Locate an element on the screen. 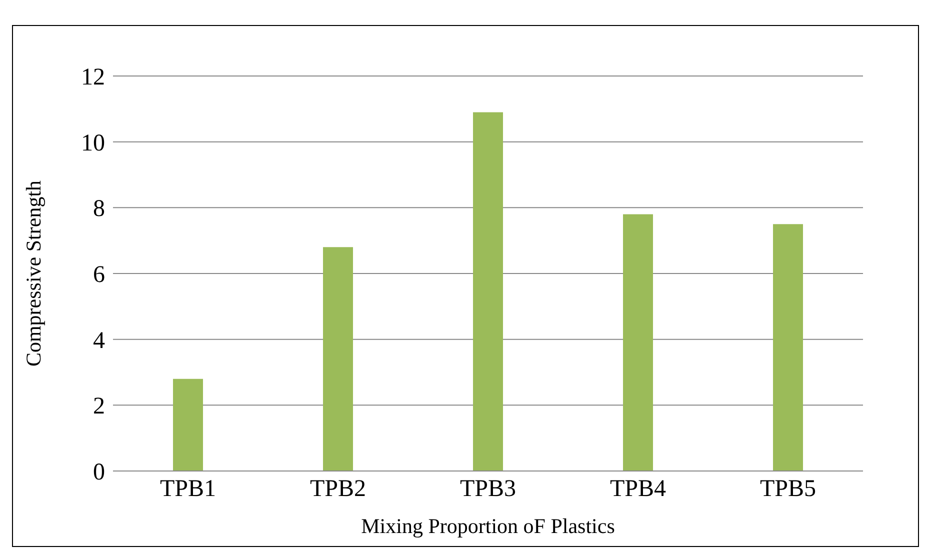 Image resolution: width=935 pixels, height=551 pixels. x-tick-label: TPB4 is located at coordinates (638, 489).